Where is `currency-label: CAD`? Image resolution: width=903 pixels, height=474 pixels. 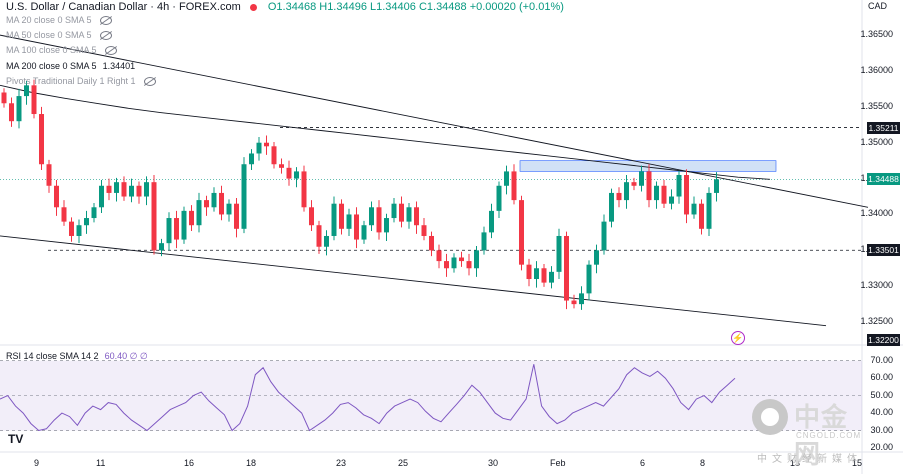
currency-label: CAD is located at coordinates (878, 6).